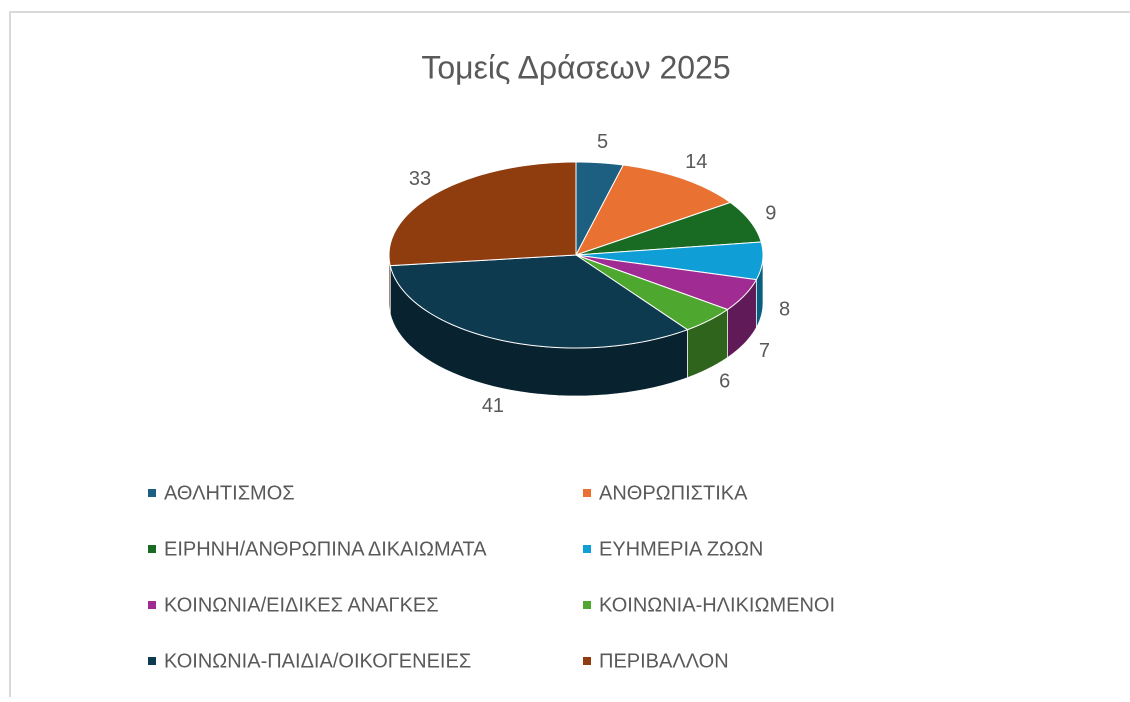 This screenshot has height=702, width=1130. What do you see at coordinates (764, 351) in the screenshot?
I see `data-label: 7` at bounding box center [764, 351].